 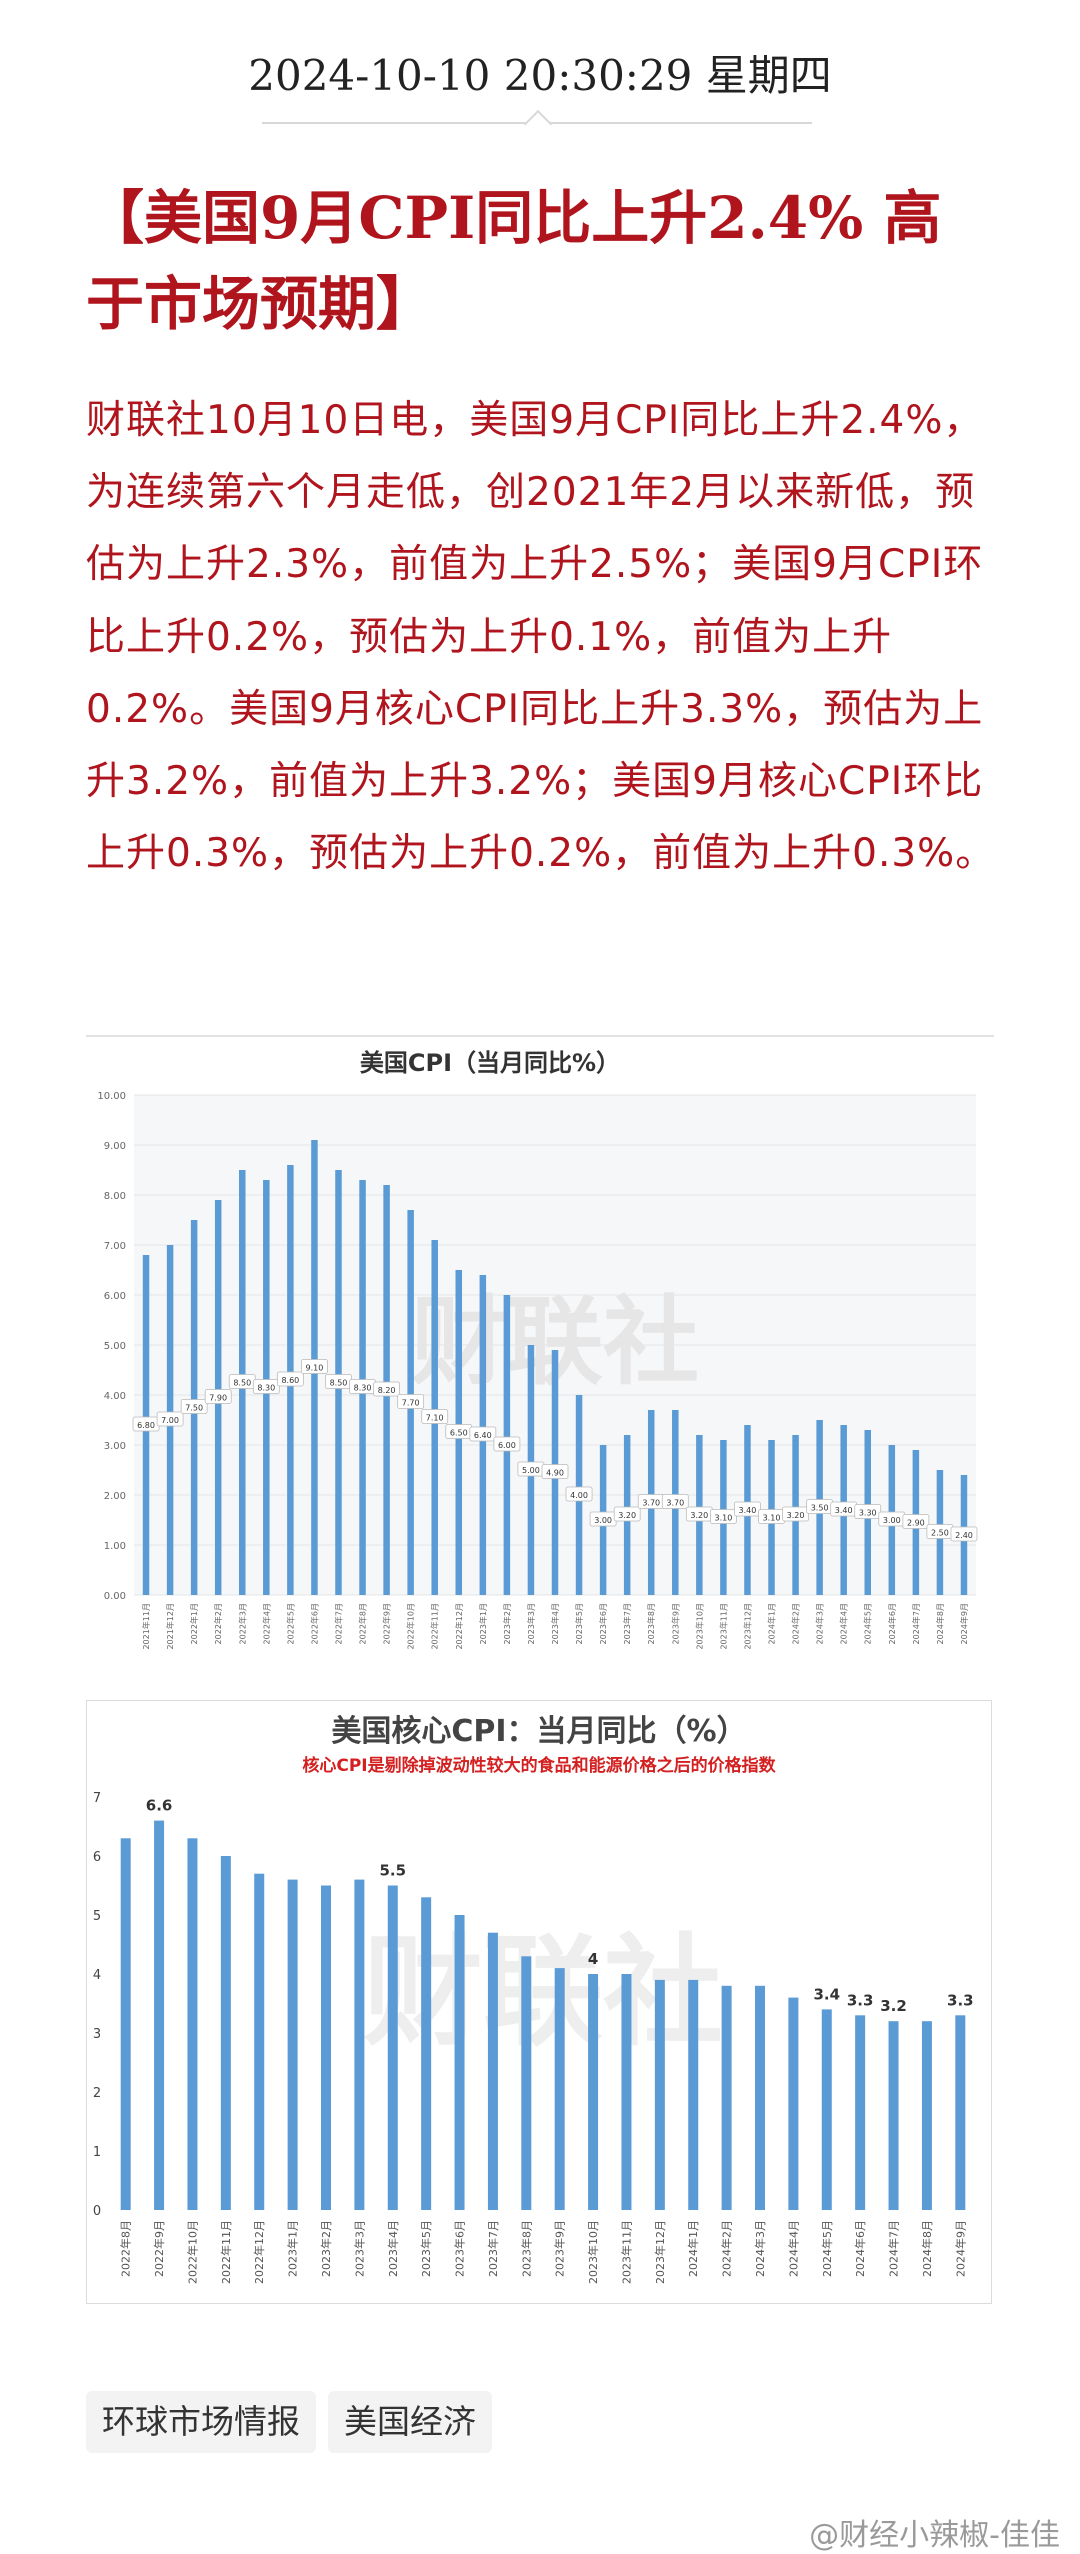 I want to click on chart-title: 美国CPI（当月同比%）, so click(x=490, y=1063).